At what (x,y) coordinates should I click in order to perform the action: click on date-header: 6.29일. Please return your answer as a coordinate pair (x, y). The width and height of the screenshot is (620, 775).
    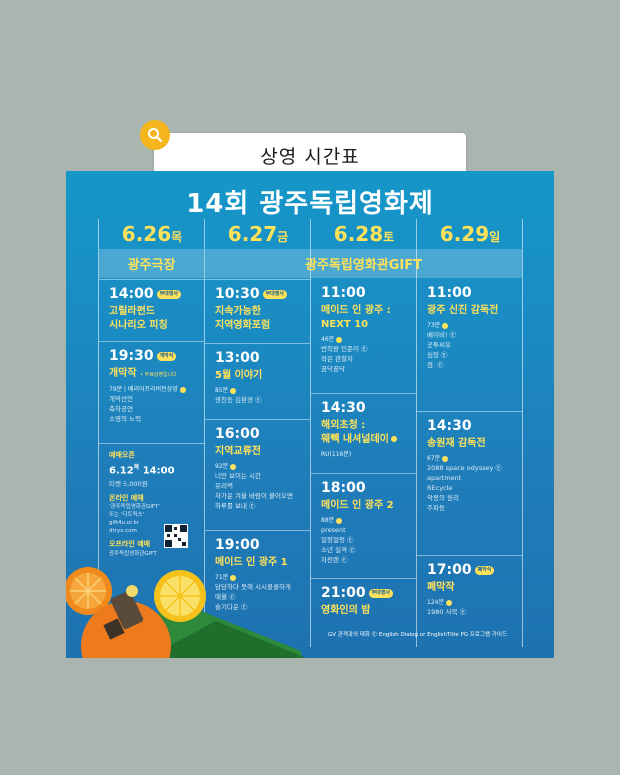
    Looking at the image, I should click on (470, 234).